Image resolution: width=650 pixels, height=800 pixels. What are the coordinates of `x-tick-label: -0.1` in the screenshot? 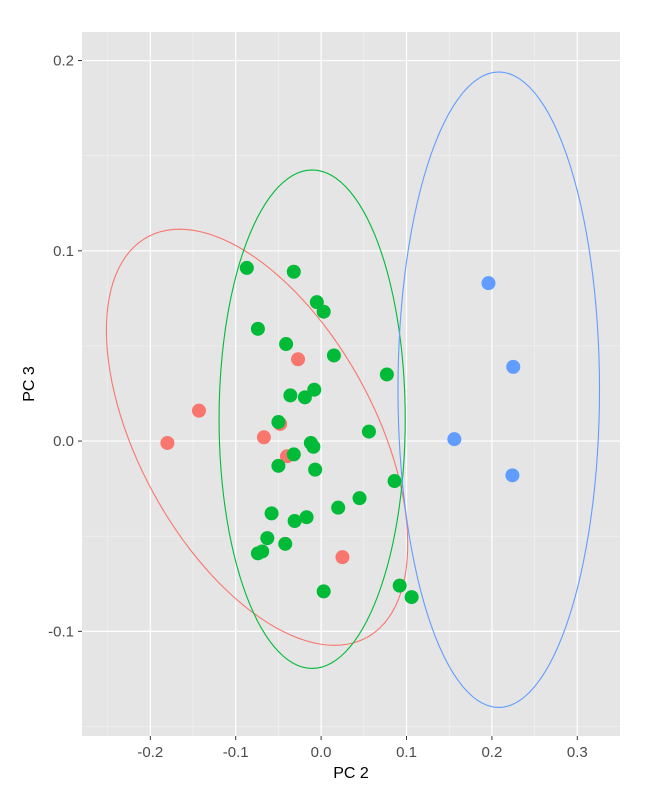 It's located at (236, 752).